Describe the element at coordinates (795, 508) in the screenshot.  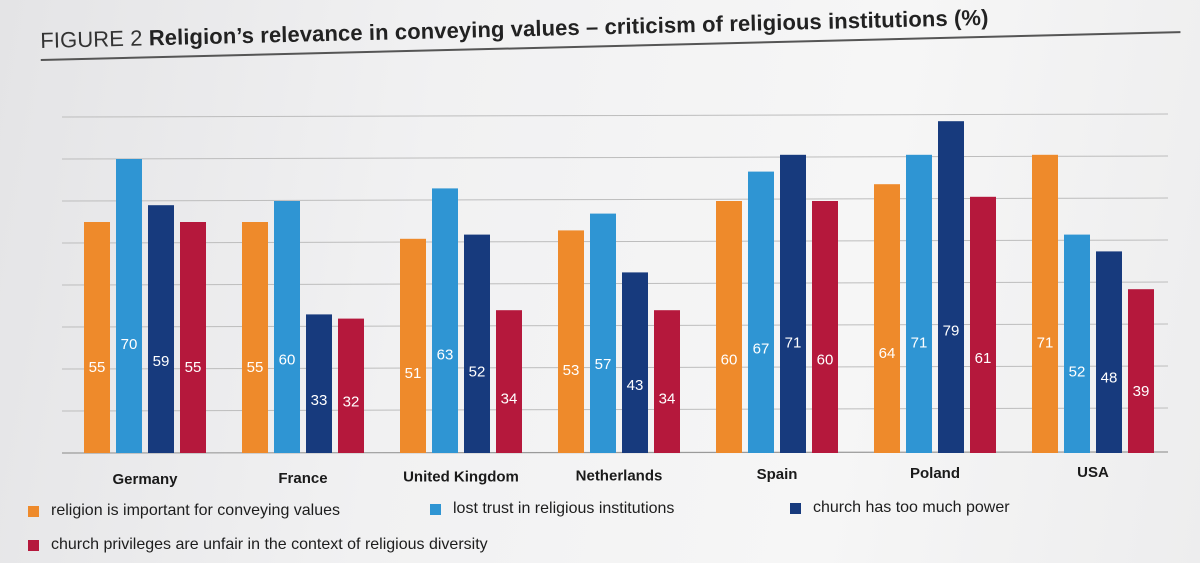
I see `legend-swatch-navy` at that location.